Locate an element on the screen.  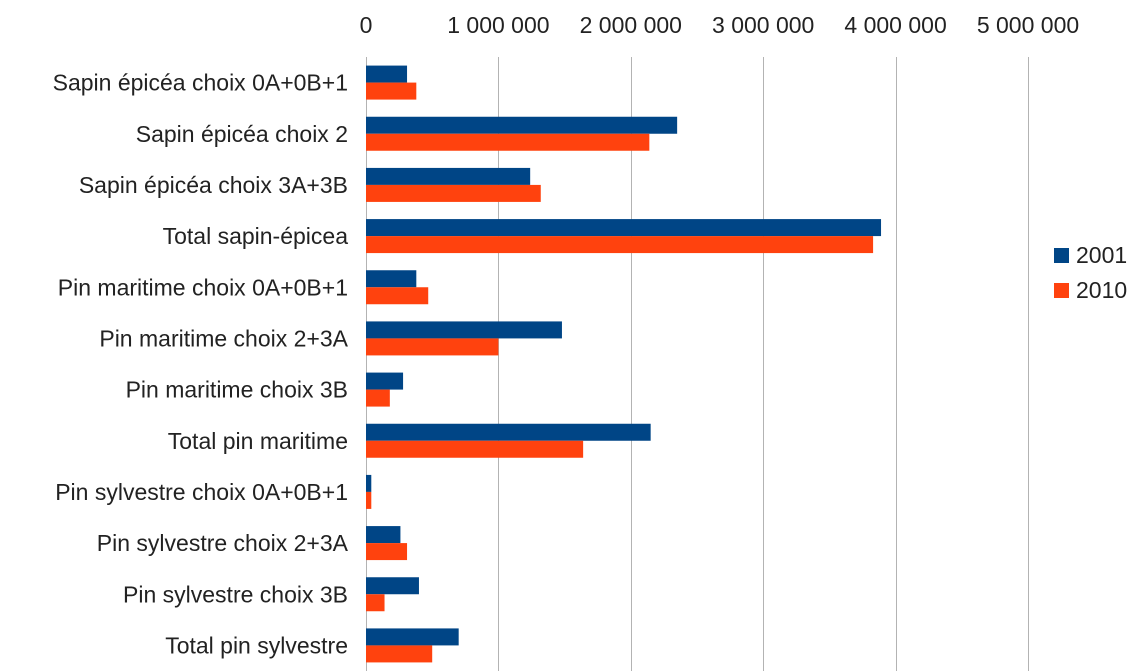
category-label: Pin sylvestre choix 2+3A is located at coordinates (223, 543).